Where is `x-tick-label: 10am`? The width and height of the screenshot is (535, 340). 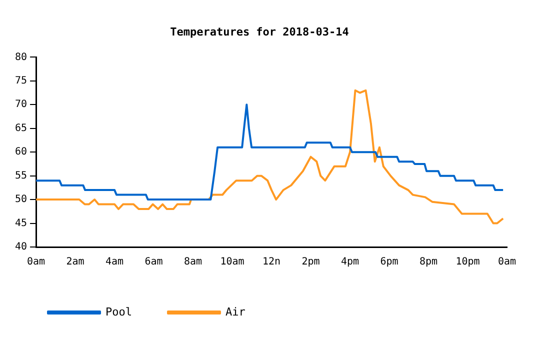 x-tick-label: 10am is located at coordinates (232, 262).